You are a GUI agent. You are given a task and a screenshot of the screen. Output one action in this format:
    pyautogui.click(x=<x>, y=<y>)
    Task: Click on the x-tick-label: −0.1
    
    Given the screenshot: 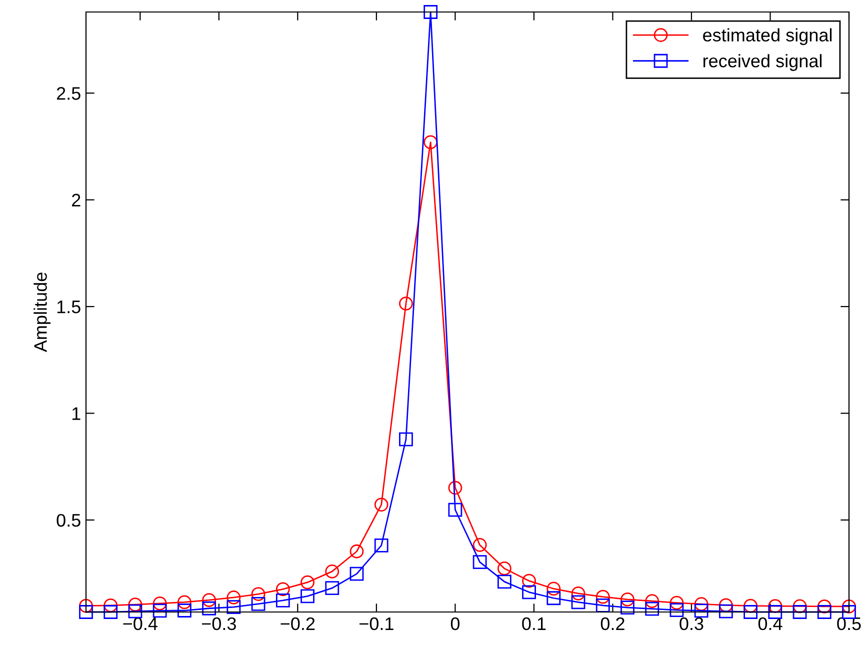 What is the action you would take?
    pyautogui.click(x=377, y=623)
    